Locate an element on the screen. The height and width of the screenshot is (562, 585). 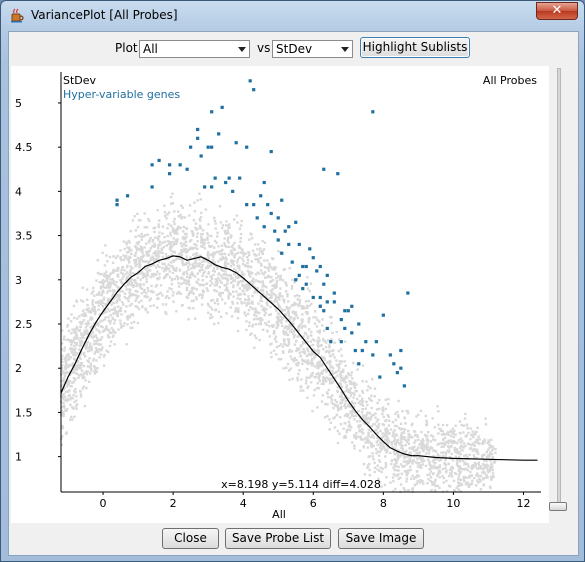
window-close-button: ✕ is located at coordinates (557, 11).